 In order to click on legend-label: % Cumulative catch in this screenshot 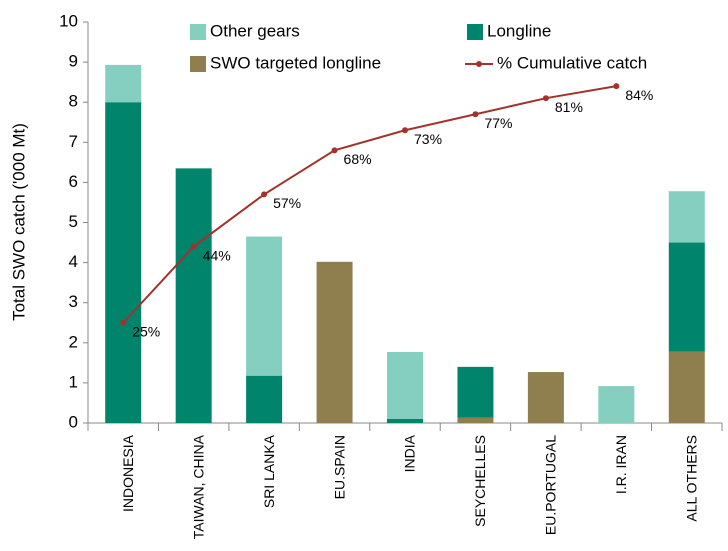, I will do `click(572, 62)`.